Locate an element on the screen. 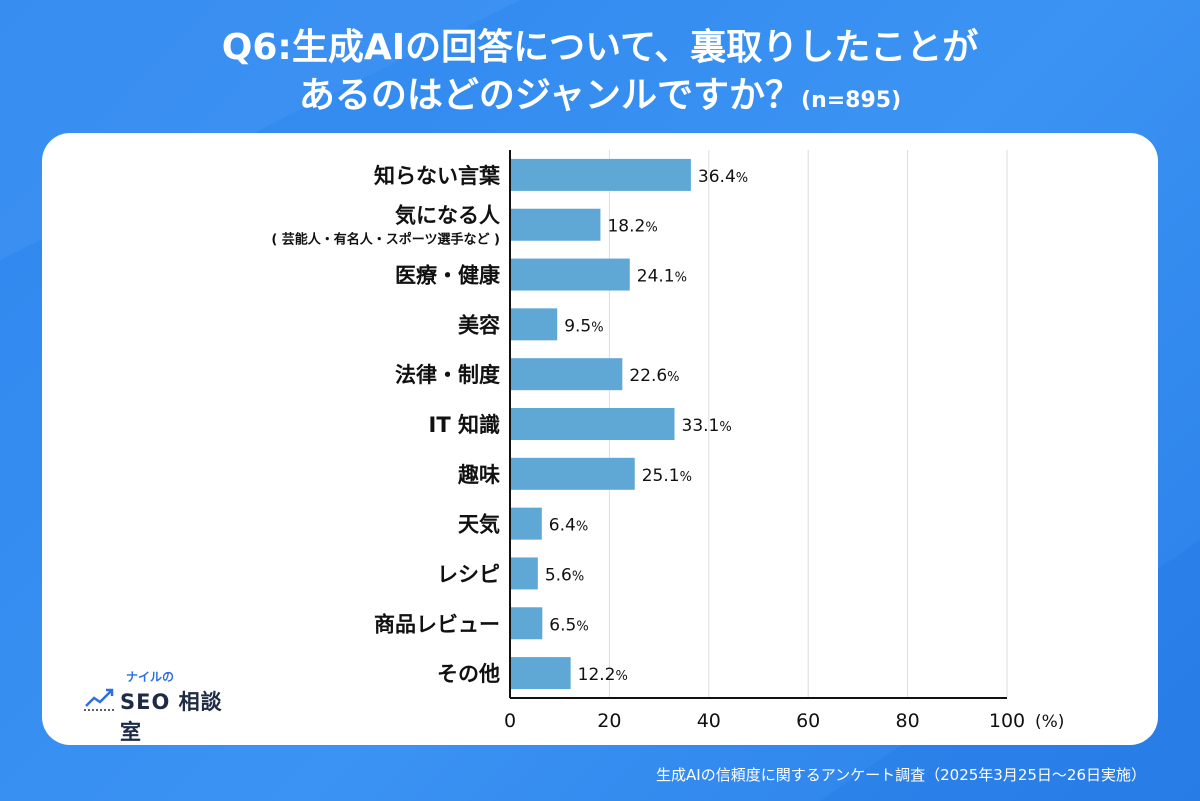  chart-title-line2: あるのはどのジャンルですか？(n=895) is located at coordinates (600, 98).